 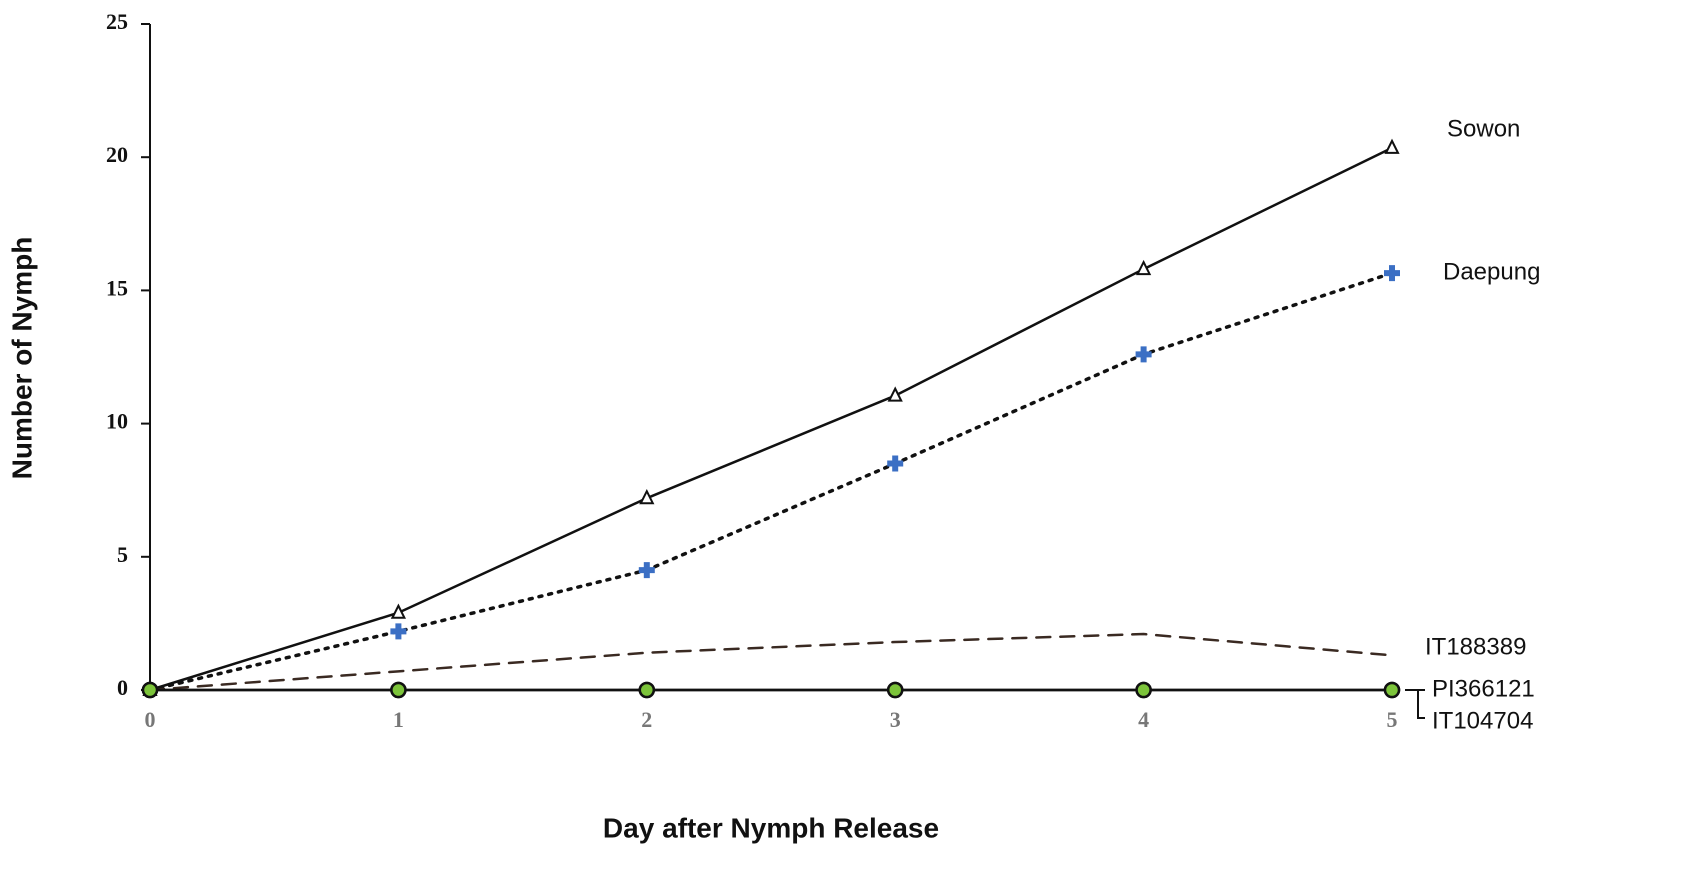 What do you see at coordinates (1475, 646) in the screenshot?
I see `series-label: IT188389` at bounding box center [1475, 646].